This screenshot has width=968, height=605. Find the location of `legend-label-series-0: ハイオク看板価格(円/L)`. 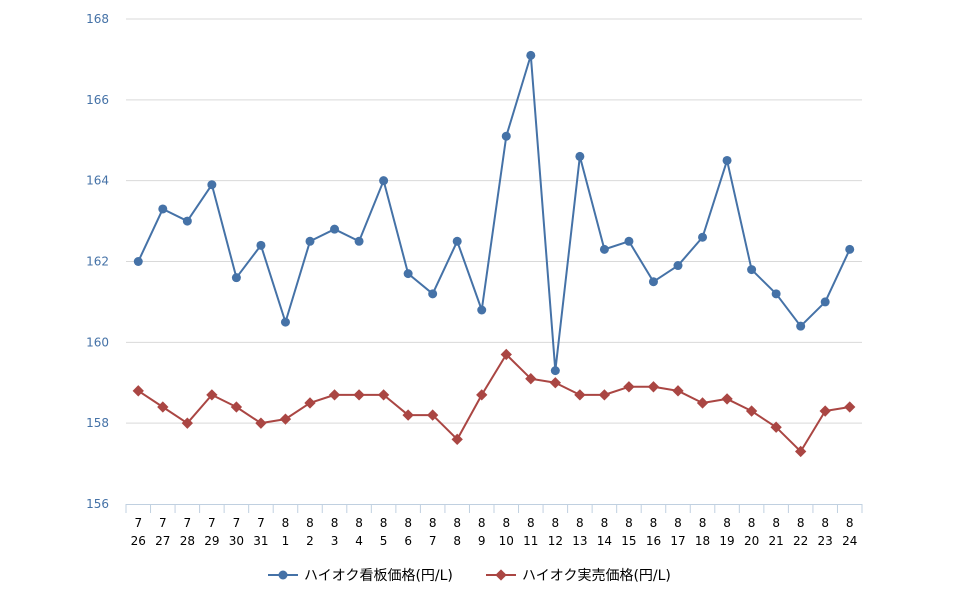

legend-label-series-0: ハイオク看板価格(円/L) is located at coordinates (378, 576).